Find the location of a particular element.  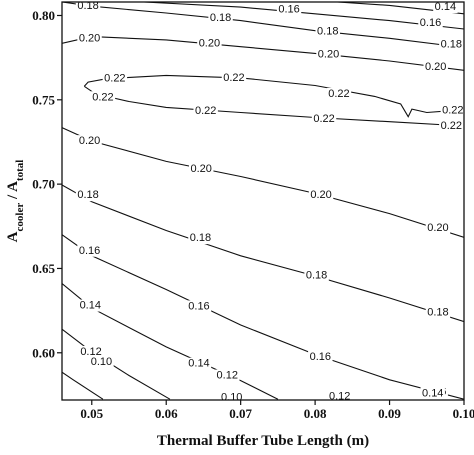

contour-label-5-2: 0.22 is located at coordinates (324, 119).